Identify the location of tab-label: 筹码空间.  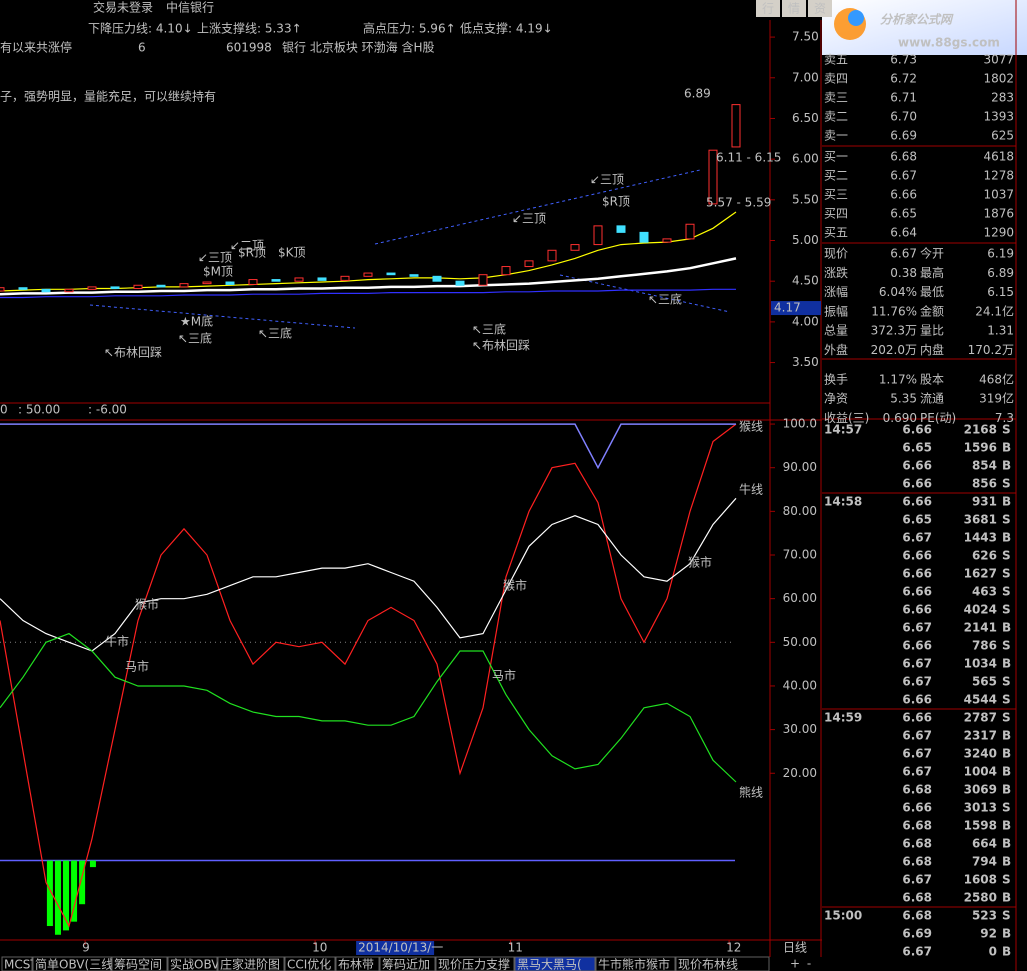
(138, 964).